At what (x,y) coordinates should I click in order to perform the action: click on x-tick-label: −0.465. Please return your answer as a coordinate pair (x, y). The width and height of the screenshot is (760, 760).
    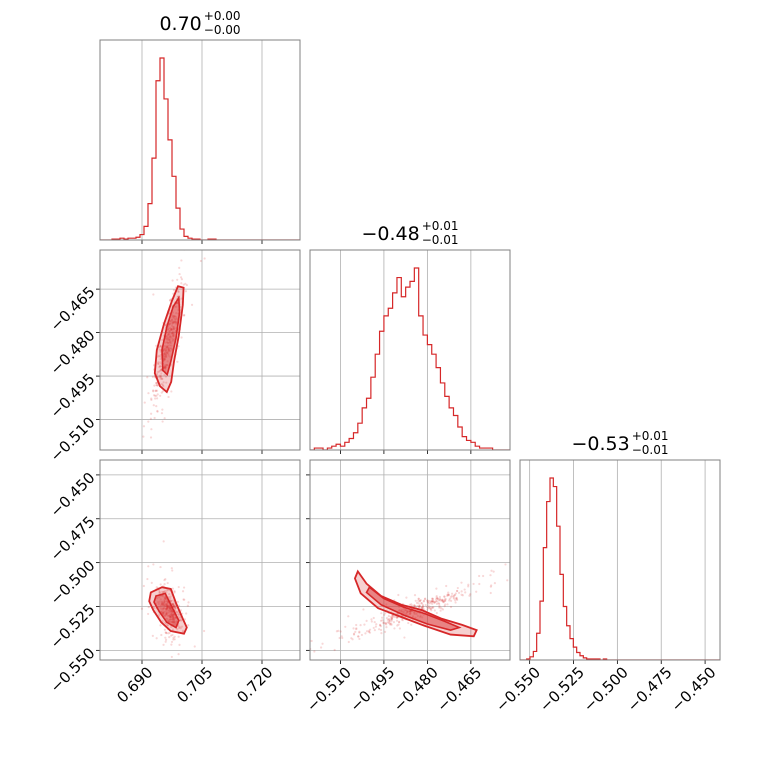
    Looking at the image, I should click on (459, 689).